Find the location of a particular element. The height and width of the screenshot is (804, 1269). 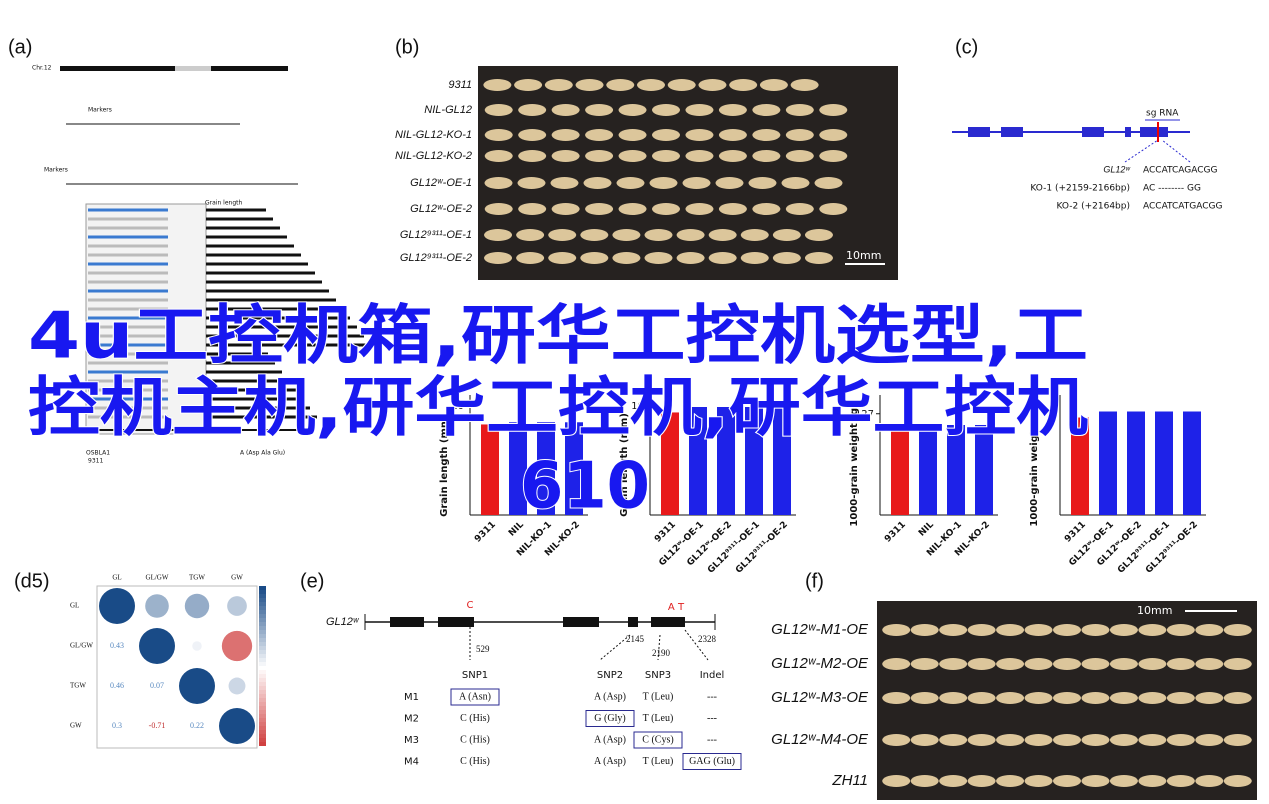

overlay-title: 4u工控机箱,研华工控机选型,工 is located at coordinates (558, 337).